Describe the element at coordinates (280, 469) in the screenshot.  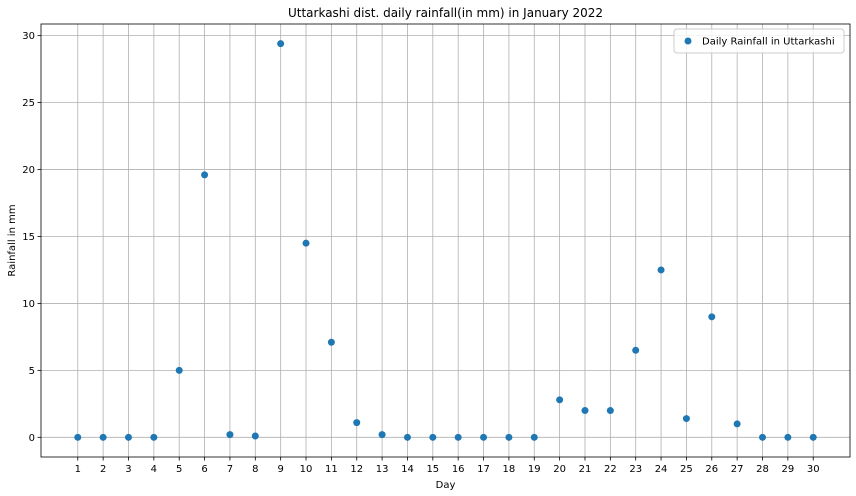
I see `x-tick-label: 9` at that location.